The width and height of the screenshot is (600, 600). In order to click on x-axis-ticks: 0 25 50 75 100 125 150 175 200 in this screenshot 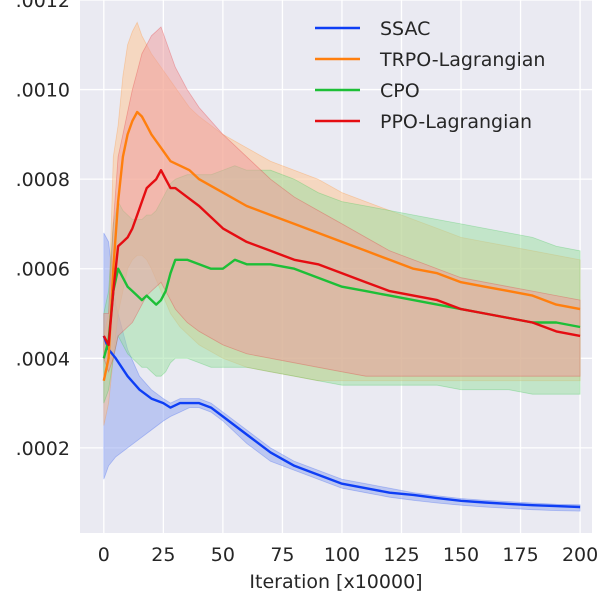, I will do `click(348, 555)`.